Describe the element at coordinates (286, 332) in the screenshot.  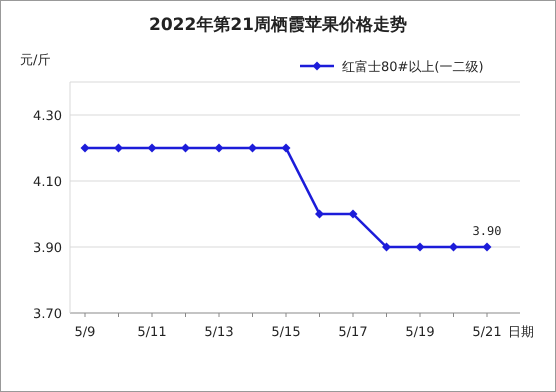
I see `x-tick-label: 5/15` at that location.